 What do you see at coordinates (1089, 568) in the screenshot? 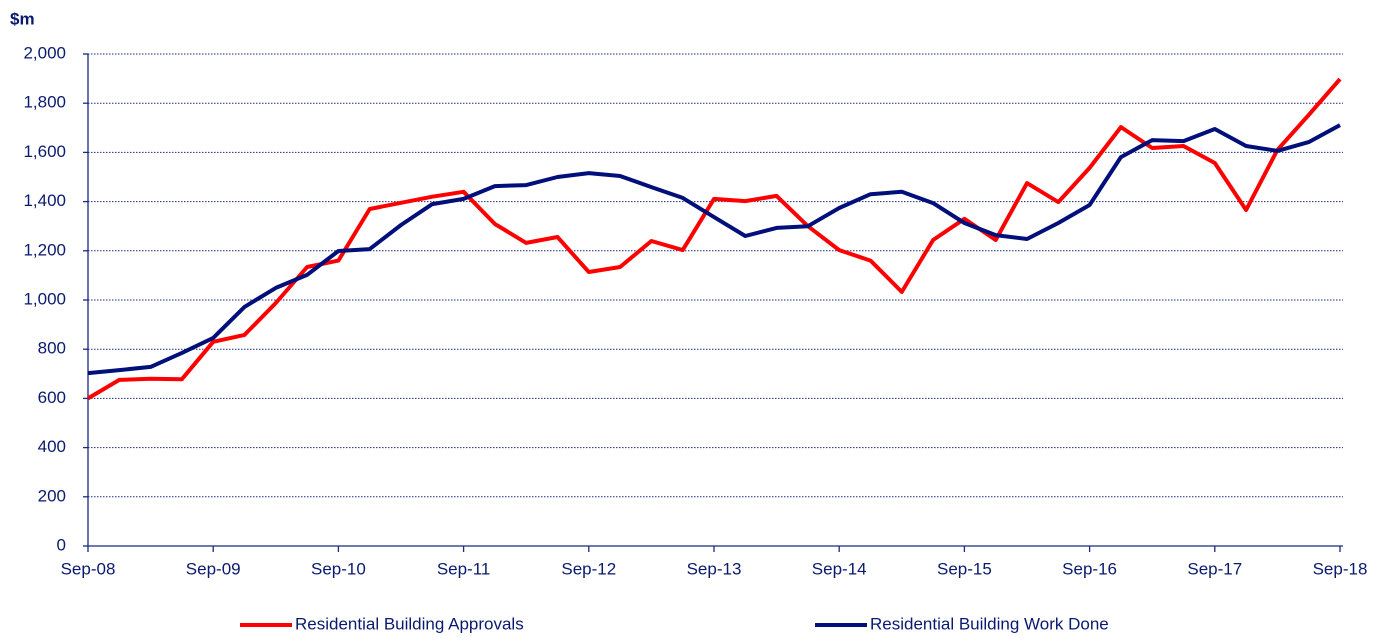
I see `x-tick-label: Sep-16` at bounding box center [1089, 568].